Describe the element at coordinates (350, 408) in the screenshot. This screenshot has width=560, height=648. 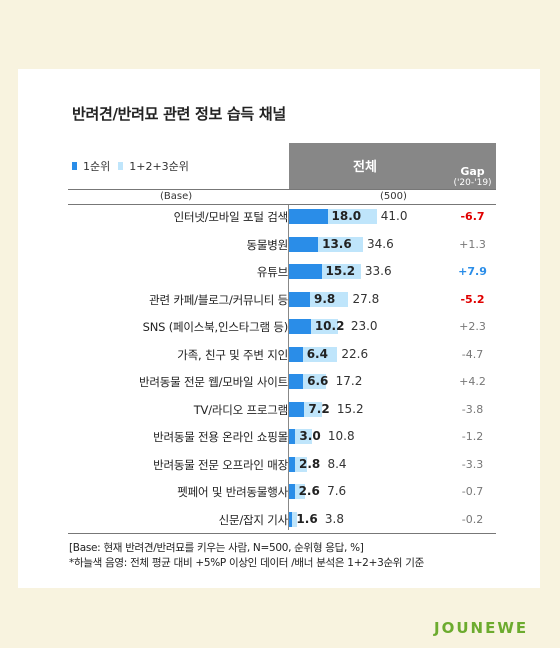
I see `value-label-top3: 15.2` at that location.